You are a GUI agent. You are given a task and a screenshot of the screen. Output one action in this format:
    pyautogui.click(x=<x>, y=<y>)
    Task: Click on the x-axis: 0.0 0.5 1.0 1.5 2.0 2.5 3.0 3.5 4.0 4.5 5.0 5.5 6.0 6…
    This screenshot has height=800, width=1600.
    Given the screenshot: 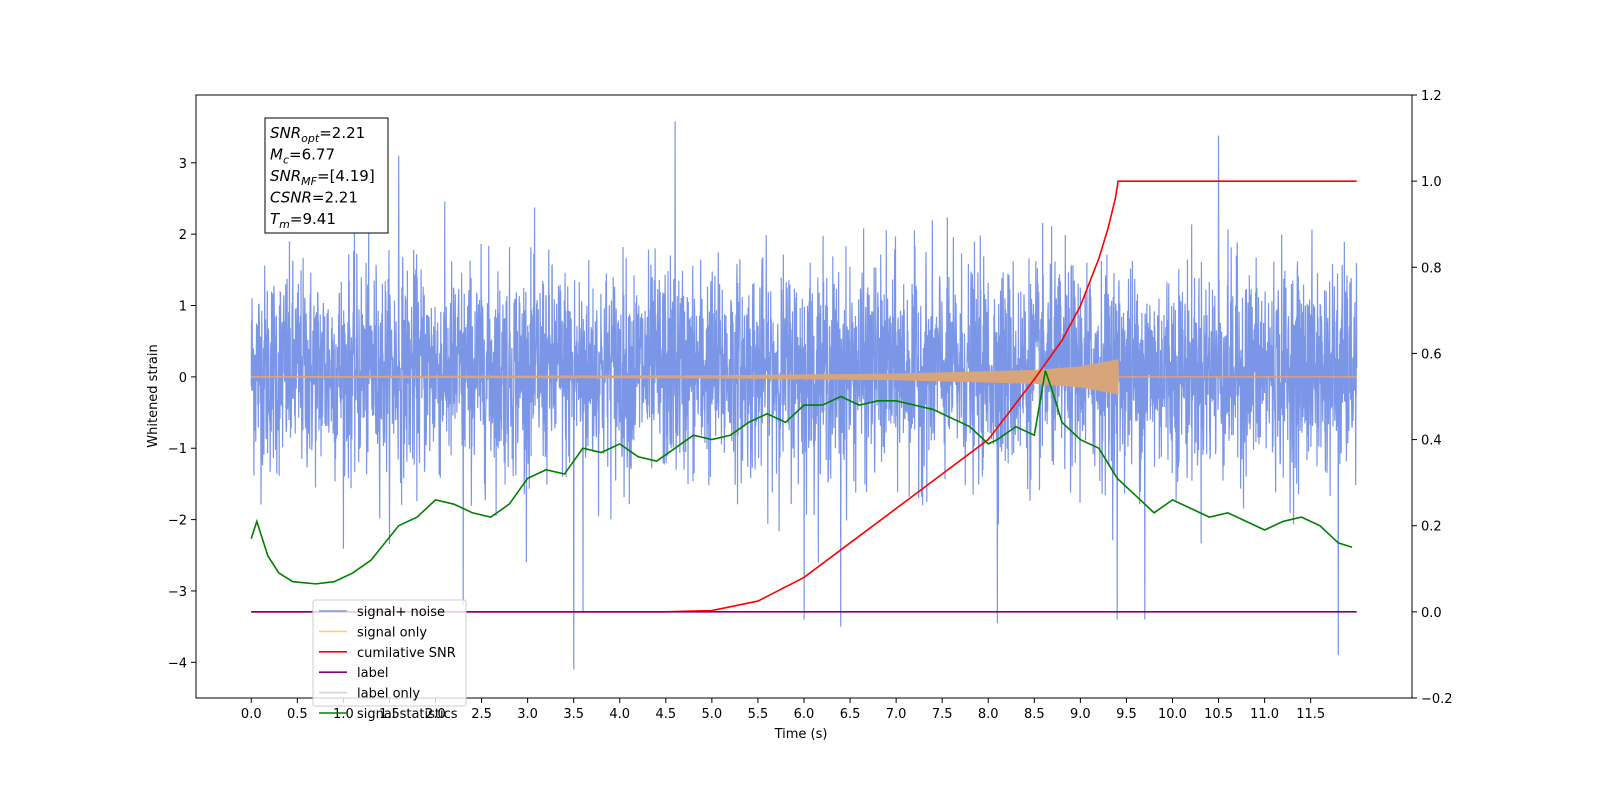 What is the action you would take?
    pyautogui.click(x=783, y=710)
    